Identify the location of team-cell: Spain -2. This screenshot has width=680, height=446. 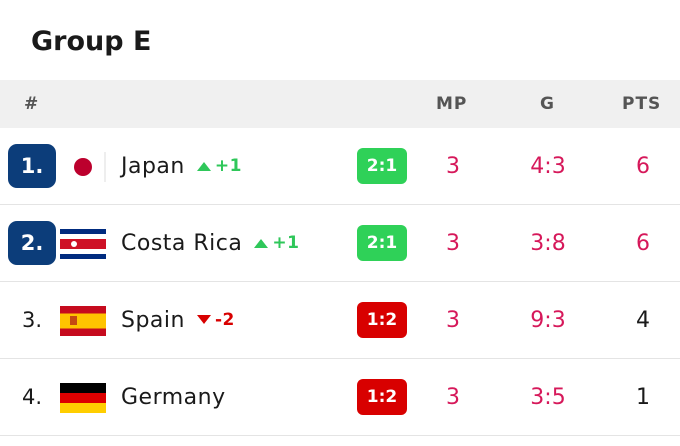
(178, 320).